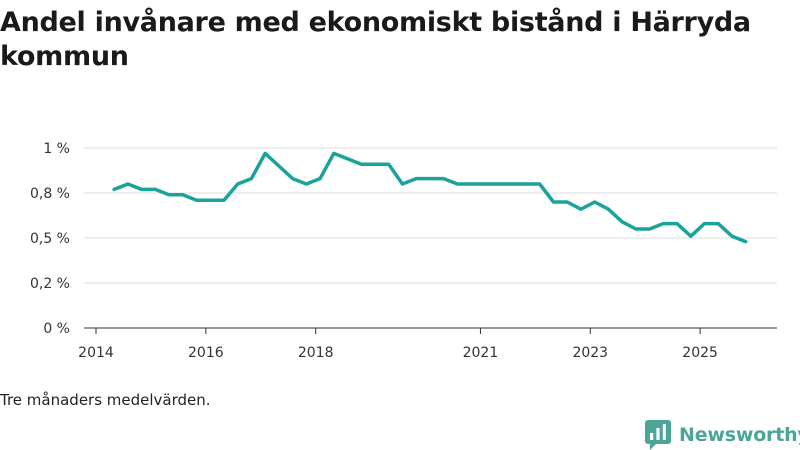  Describe the element at coordinates (700, 353) in the screenshot. I see `x-tick-label: 2025` at that location.